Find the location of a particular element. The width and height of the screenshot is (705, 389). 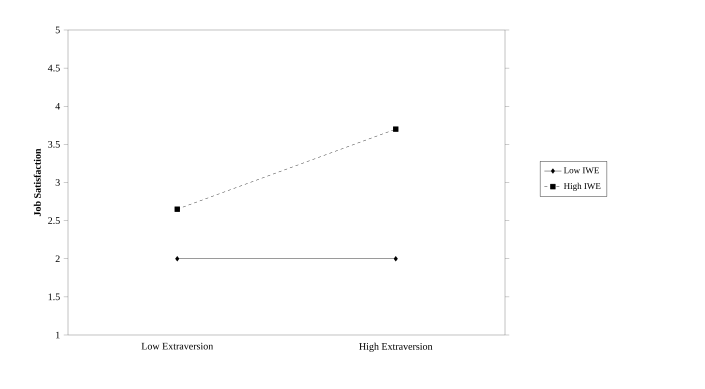

y-tick-label: 3.5 is located at coordinates (54, 144).